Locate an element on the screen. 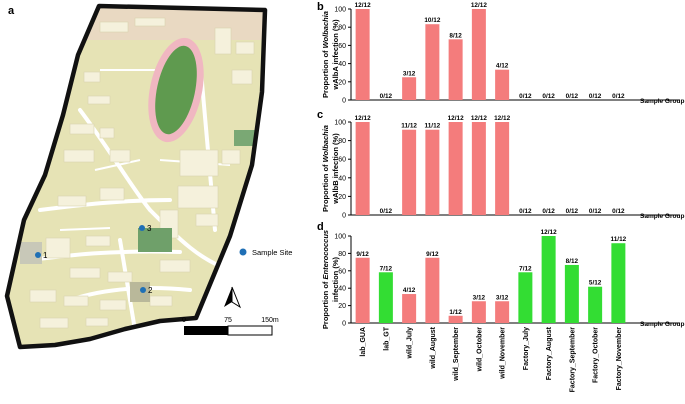  site-label-1: 1 is located at coordinates (45, 255).